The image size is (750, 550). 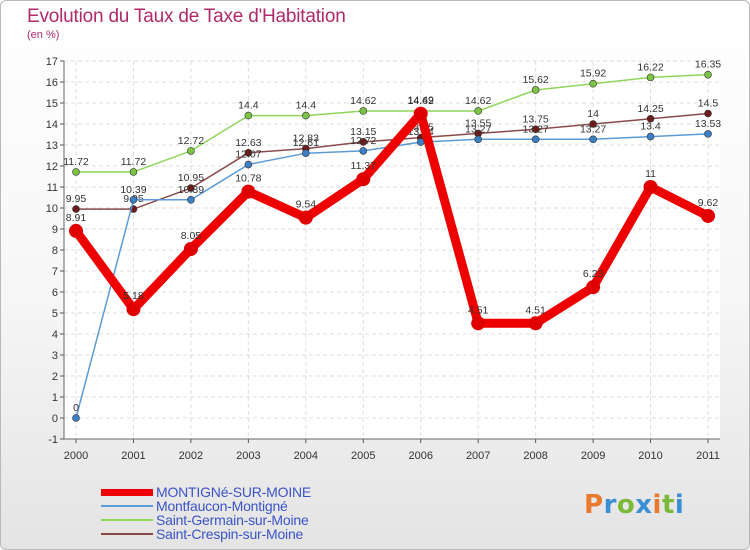 What do you see at coordinates (55, 398) in the screenshot?
I see `y-tick-label: 1` at bounding box center [55, 398].